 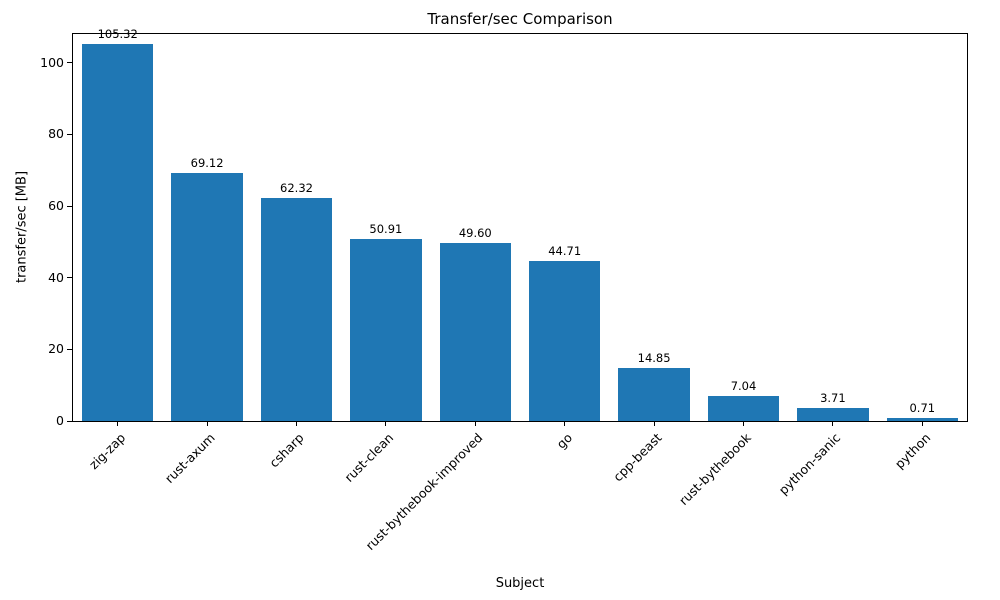 What do you see at coordinates (475, 233) in the screenshot?
I see `bar-value-label: 49.60` at bounding box center [475, 233].